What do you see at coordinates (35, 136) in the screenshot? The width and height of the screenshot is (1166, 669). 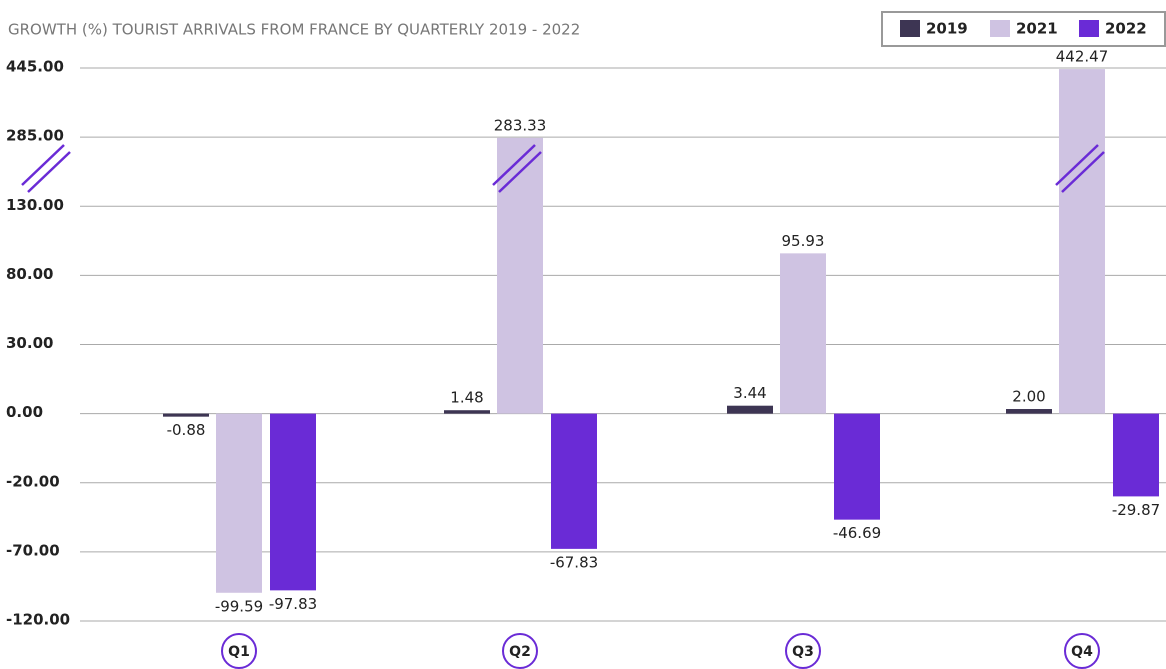 I see `y-tick-label: 285.00` at bounding box center [35, 136].